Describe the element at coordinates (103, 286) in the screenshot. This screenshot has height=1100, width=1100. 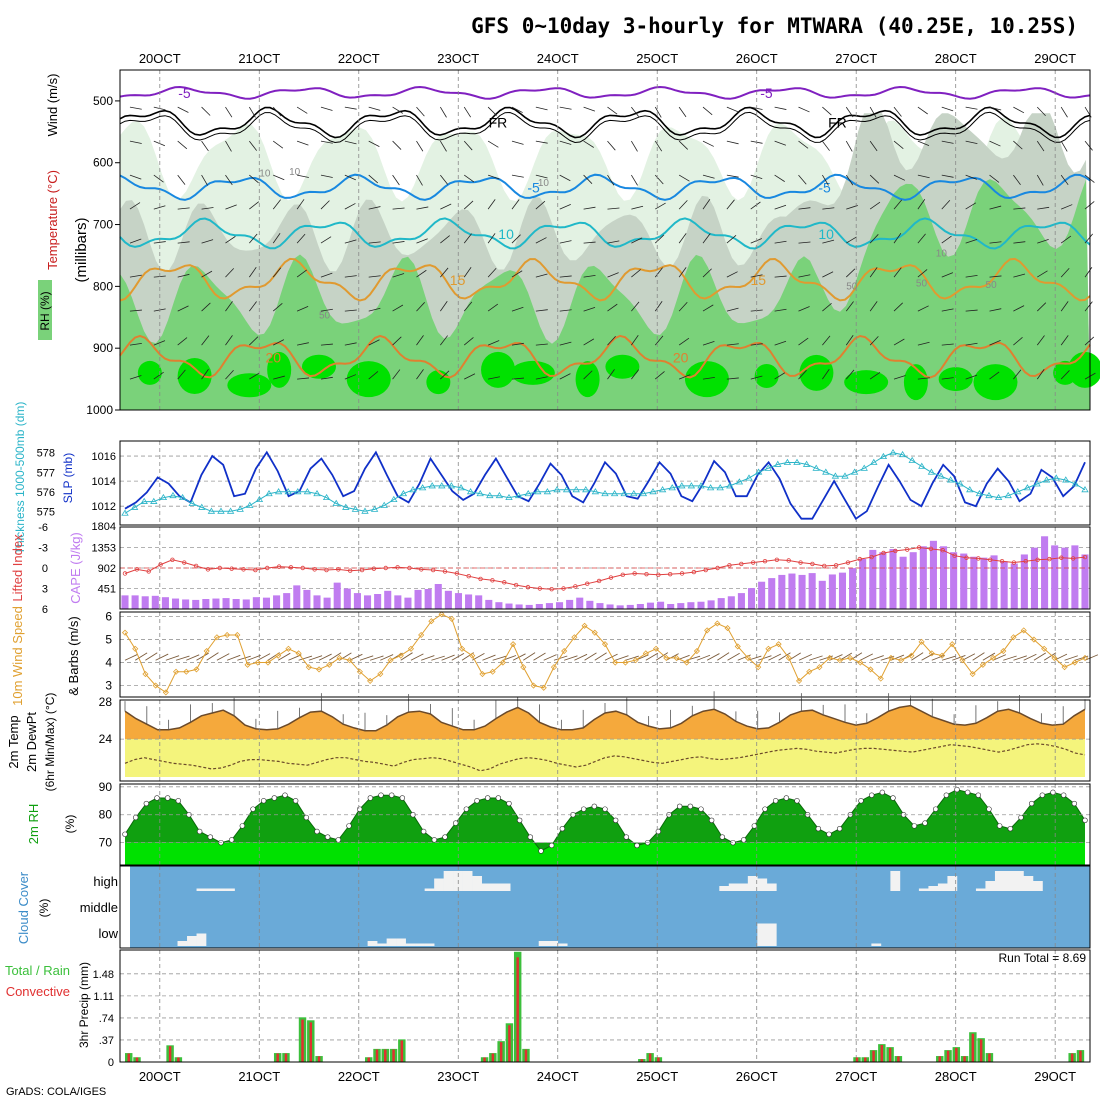
I see `ytick-label: 800` at that location.